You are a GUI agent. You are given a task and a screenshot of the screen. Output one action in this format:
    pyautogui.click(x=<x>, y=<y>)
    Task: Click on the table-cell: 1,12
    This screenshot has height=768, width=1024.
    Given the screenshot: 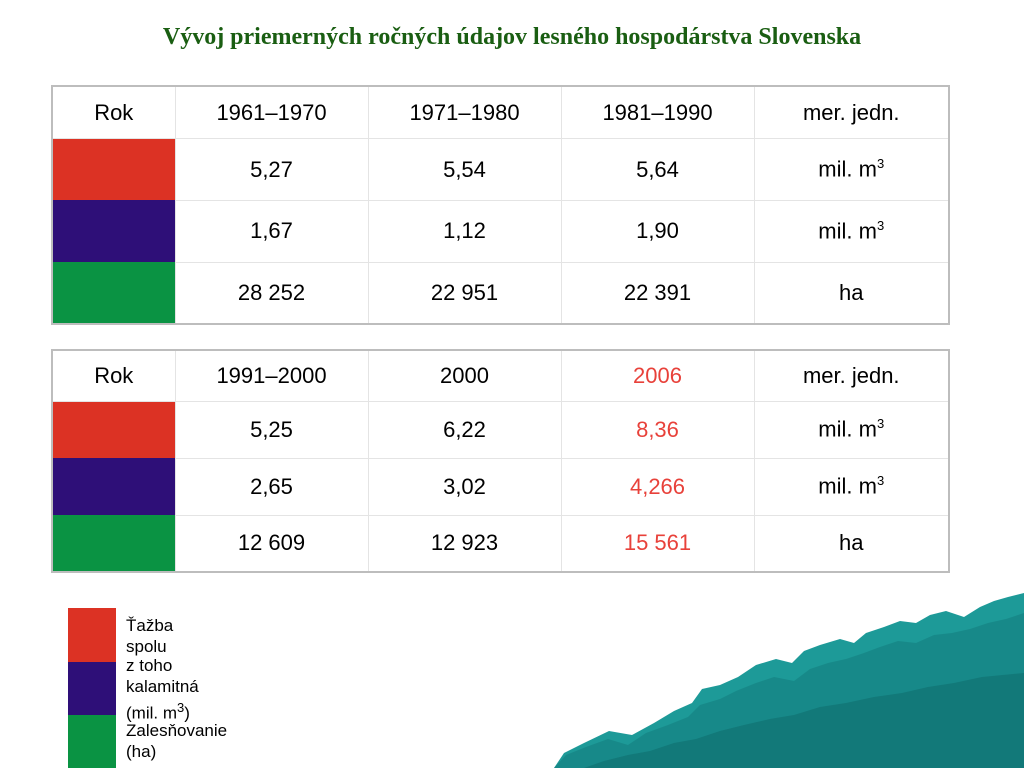 What is the action you would take?
    pyautogui.click(x=464, y=231)
    